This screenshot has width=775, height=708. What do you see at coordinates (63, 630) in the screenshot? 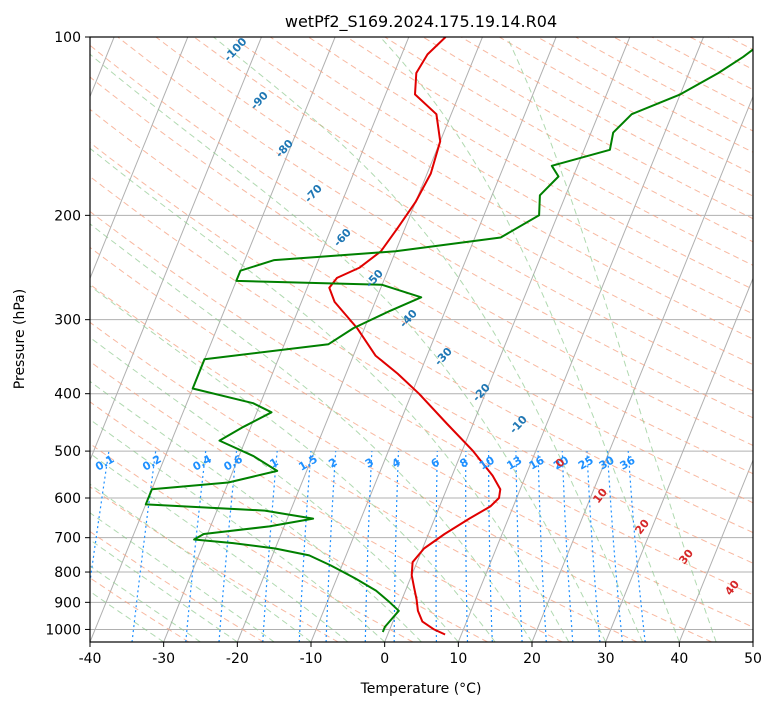
I see `y-tick-label: 1000` at bounding box center [63, 630].